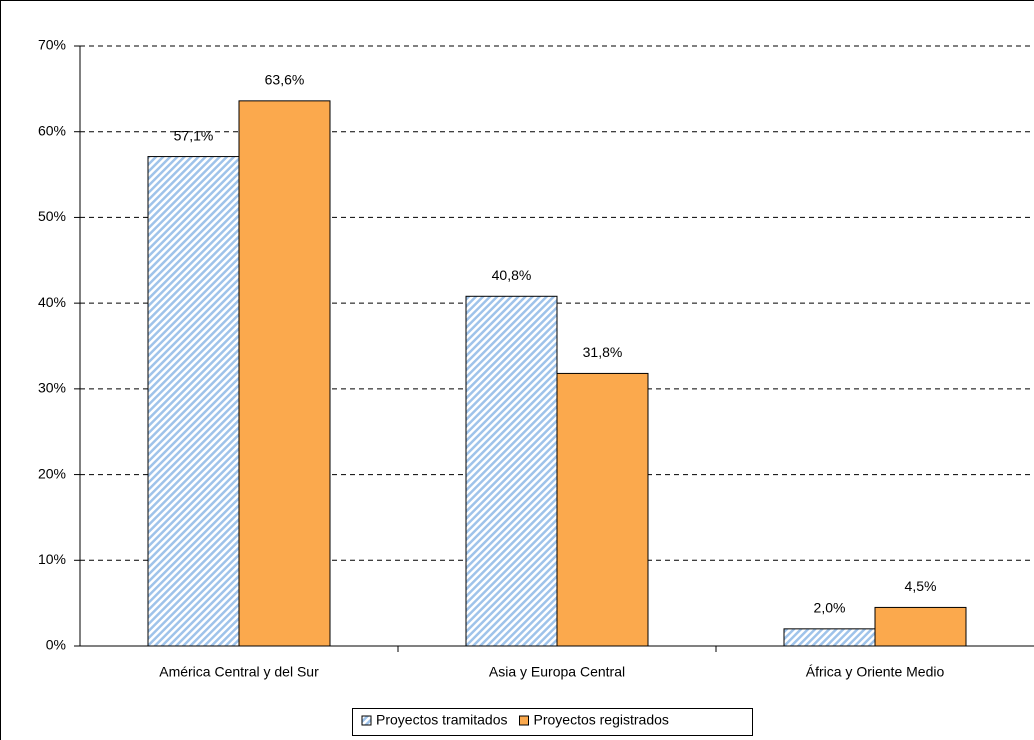 The width and height of the screenshot is (1034, 740). I want to click on y-tick-label: 30%, so click(52, 388).